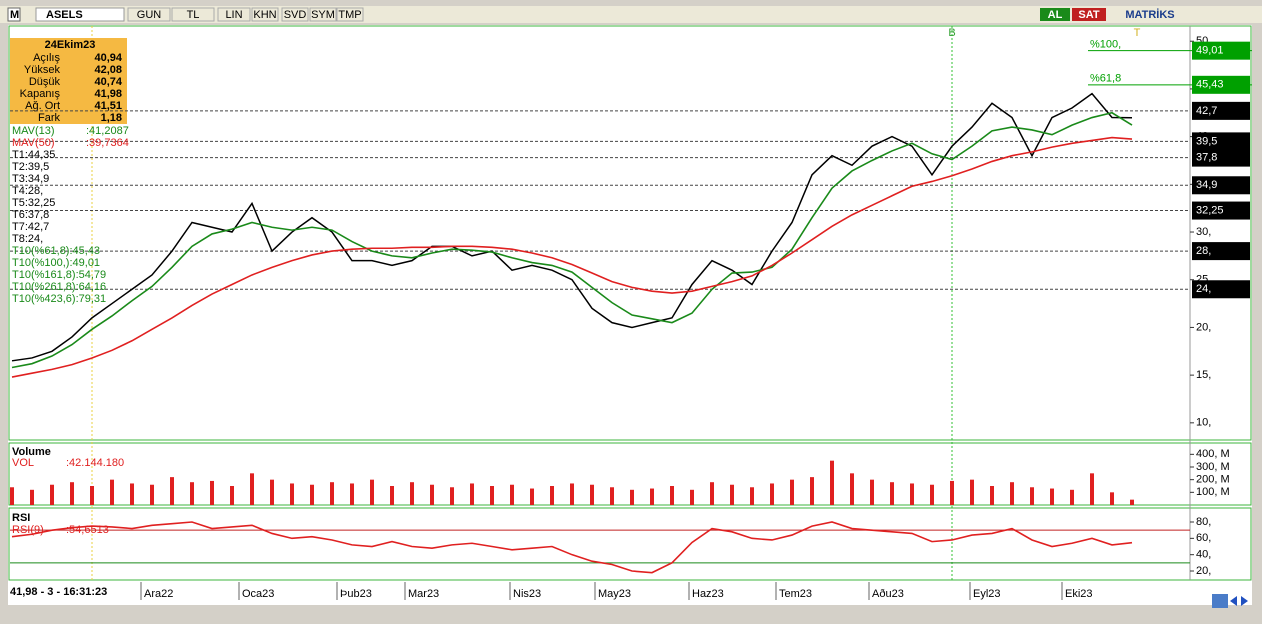 This screenshot has width=1262, height=624. I want to click on y-tick-label: 200, M, so click(1213, 480).